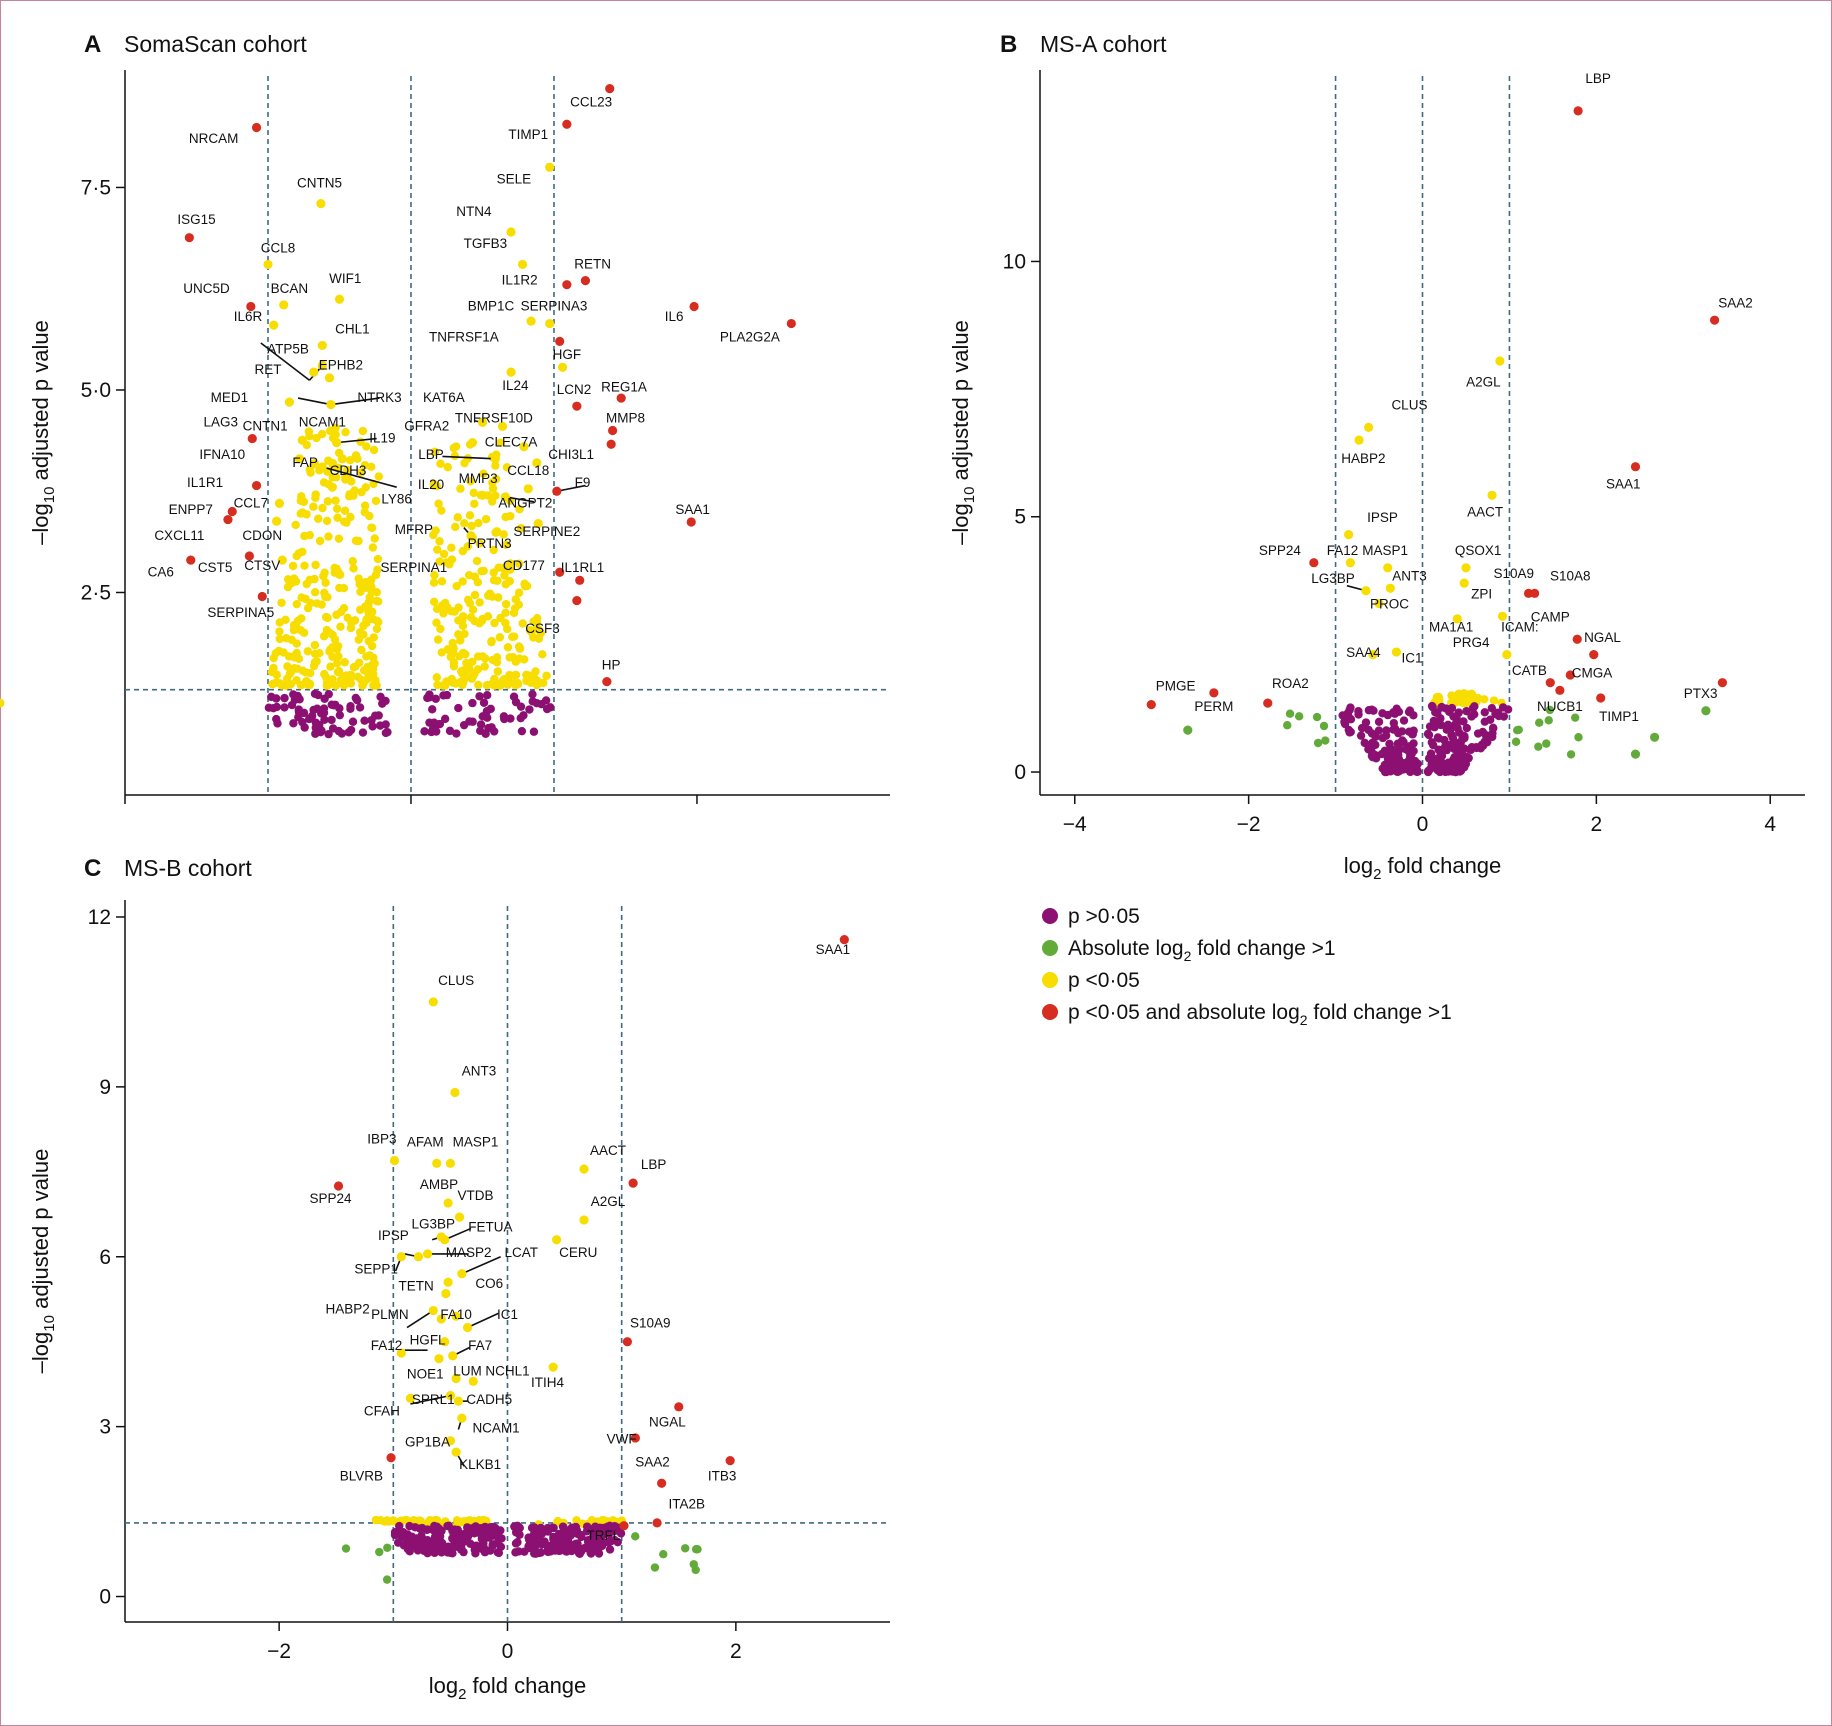 This screenshot has height=1726, width=1832. I want to click on gene-label-il1r1: IL1R1, so click(205, 482).